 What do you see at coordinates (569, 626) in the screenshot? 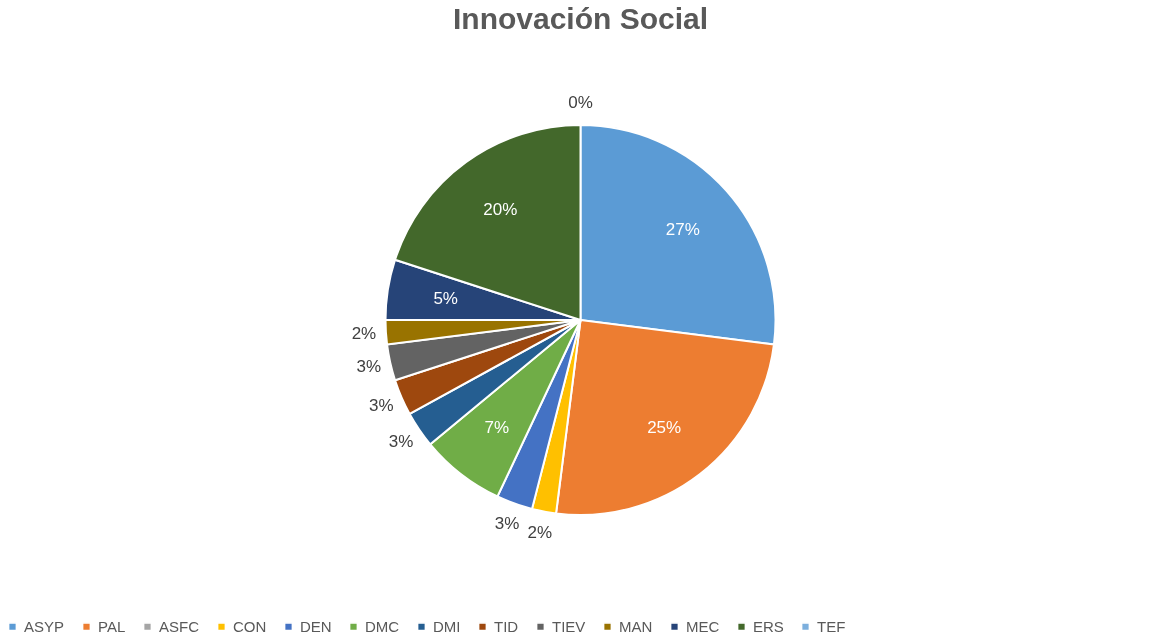
I see `legend-label: TIEV` at bounding box center [569, 626].